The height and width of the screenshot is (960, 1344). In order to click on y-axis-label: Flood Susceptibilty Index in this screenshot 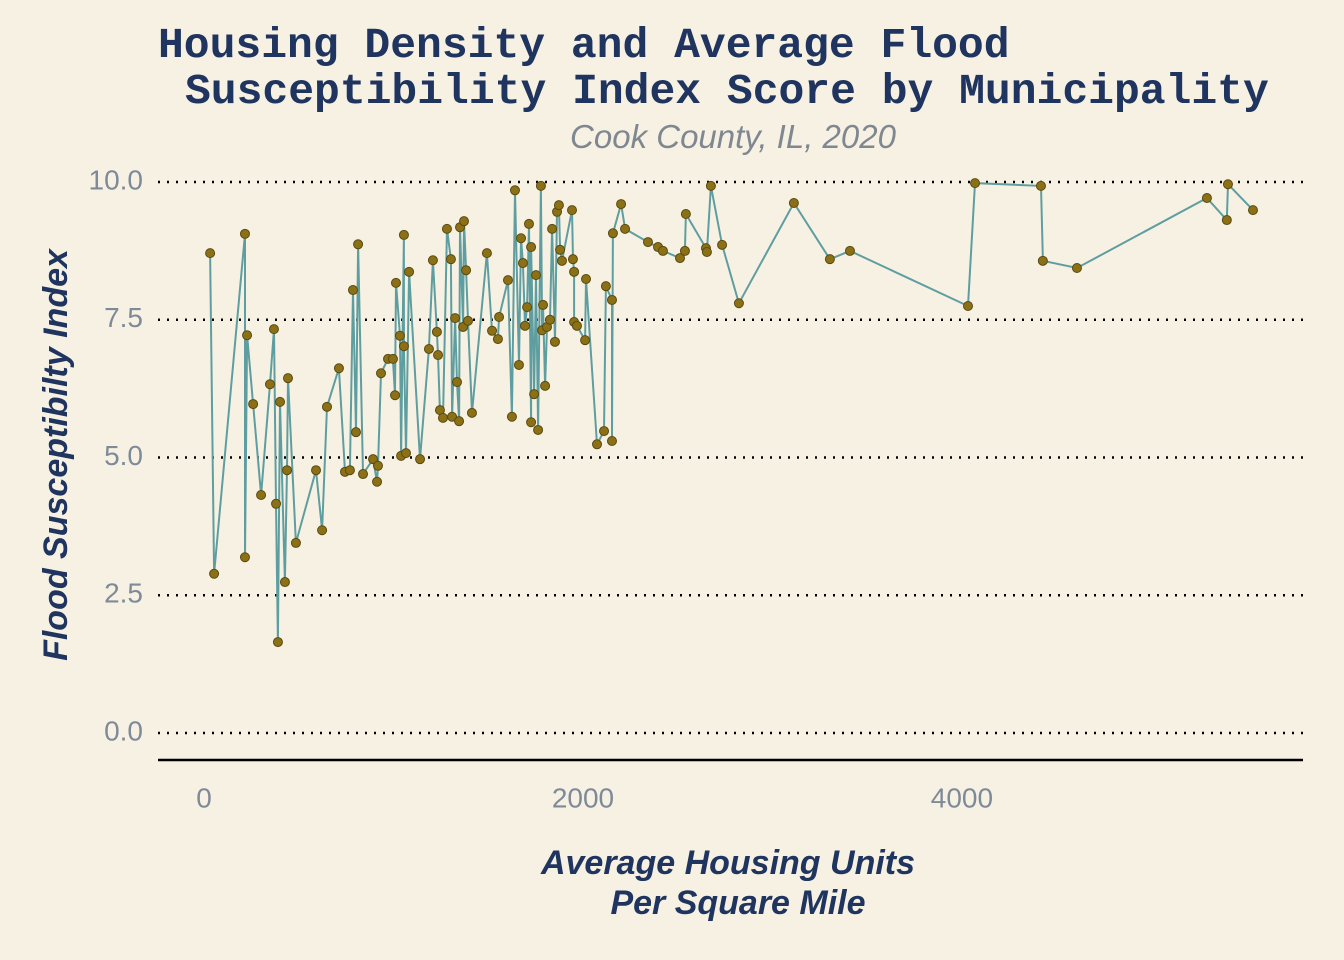, I will do `click(56, 454)`.